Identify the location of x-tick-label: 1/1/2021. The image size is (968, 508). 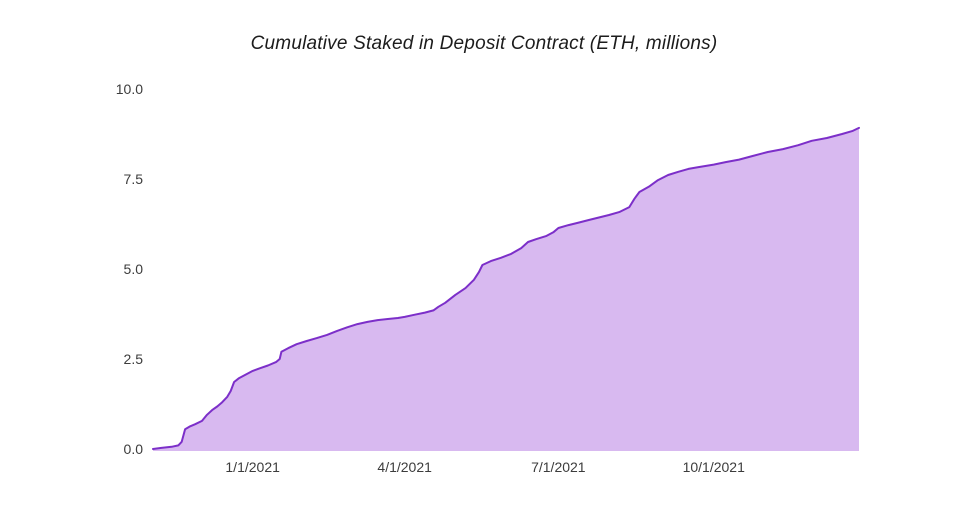
(252, 467).